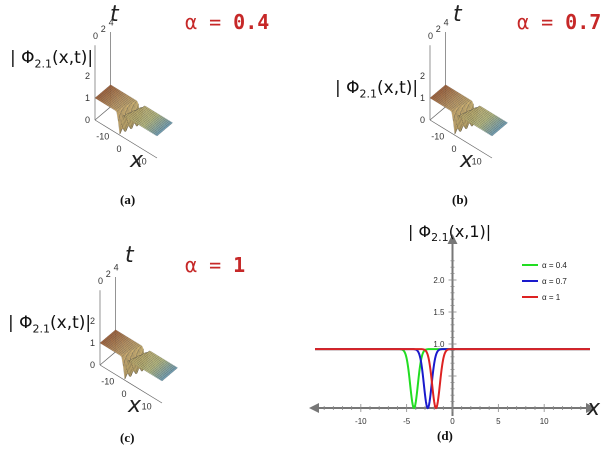  What do you see at coordinates (498, 421) in the screenshot?
I see `x-tick-label: 5` at bounding box center [498, 421].